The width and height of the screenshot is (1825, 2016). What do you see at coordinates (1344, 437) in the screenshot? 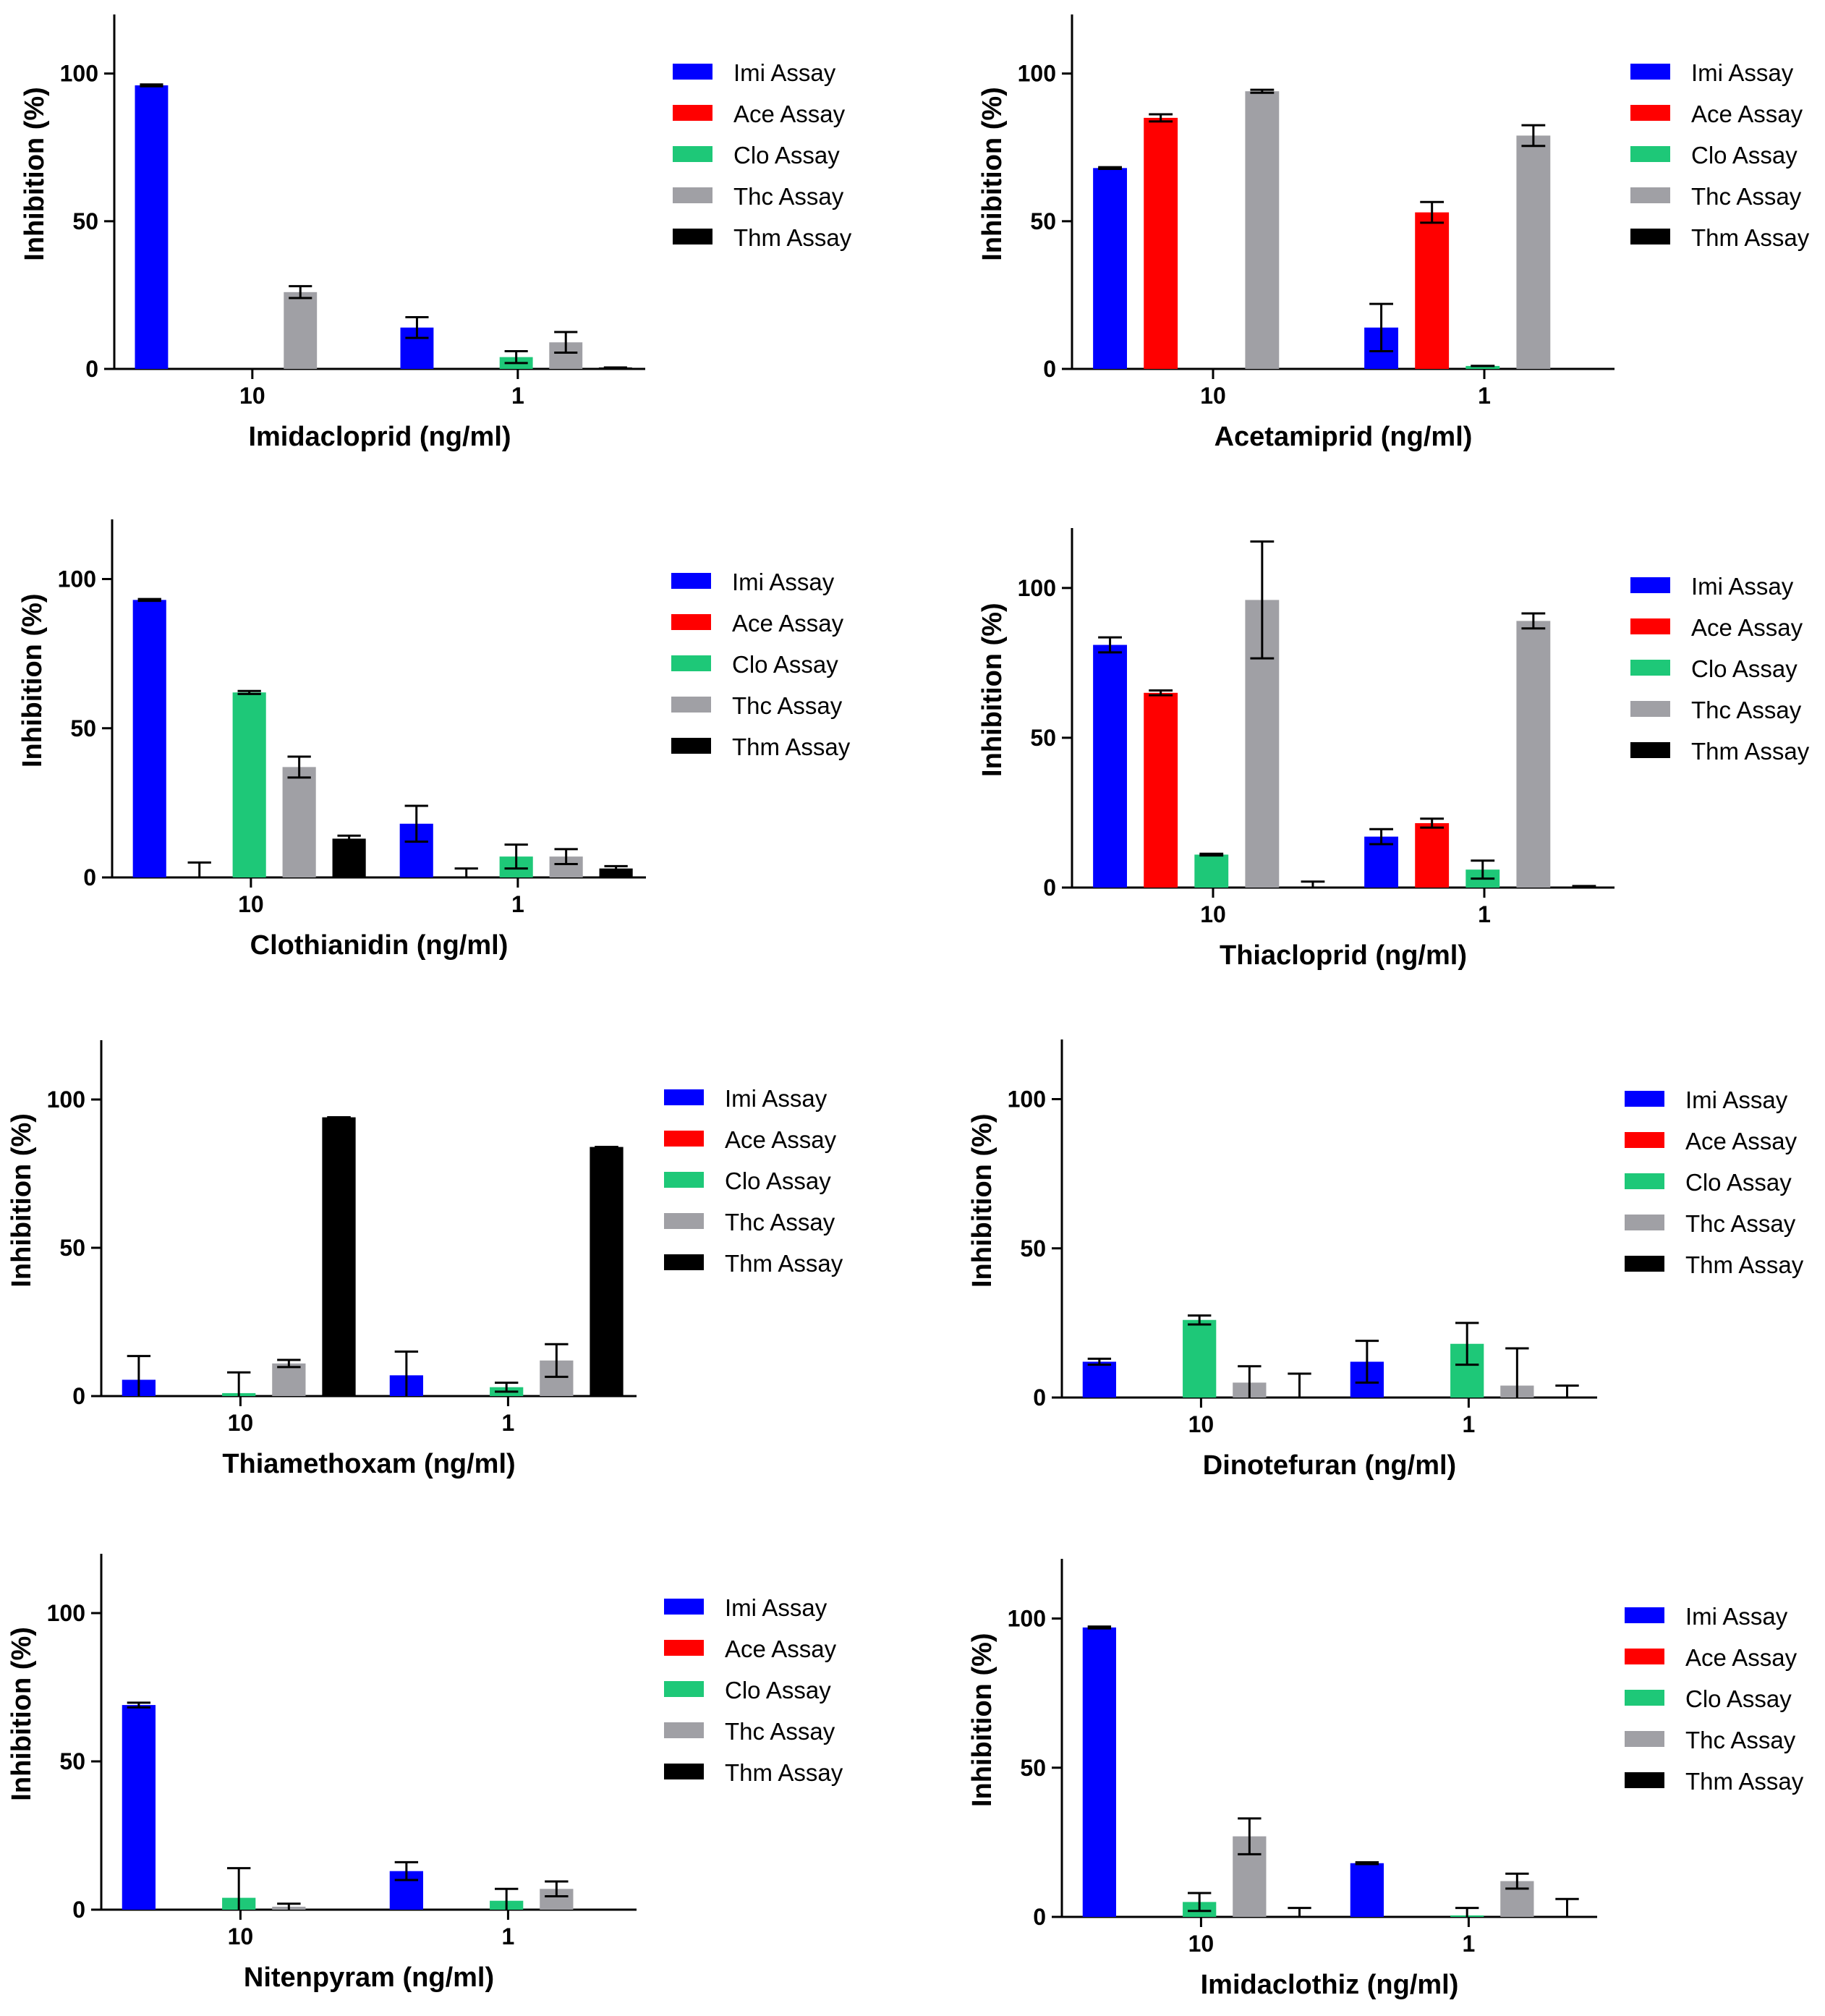
I see `x-axis-title: Acetamiprid (ng/ml)` at bounding box center [1344, 437].